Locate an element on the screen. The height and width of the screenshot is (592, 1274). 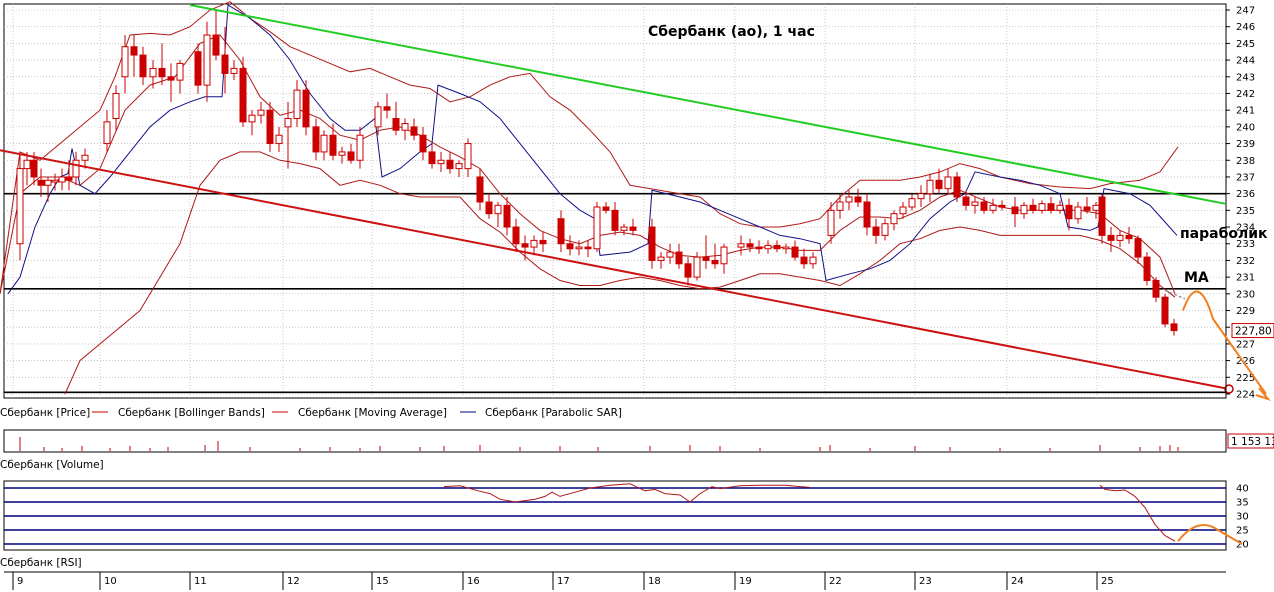
price-tick-label: 240 is located at coordinates (1245, 127).